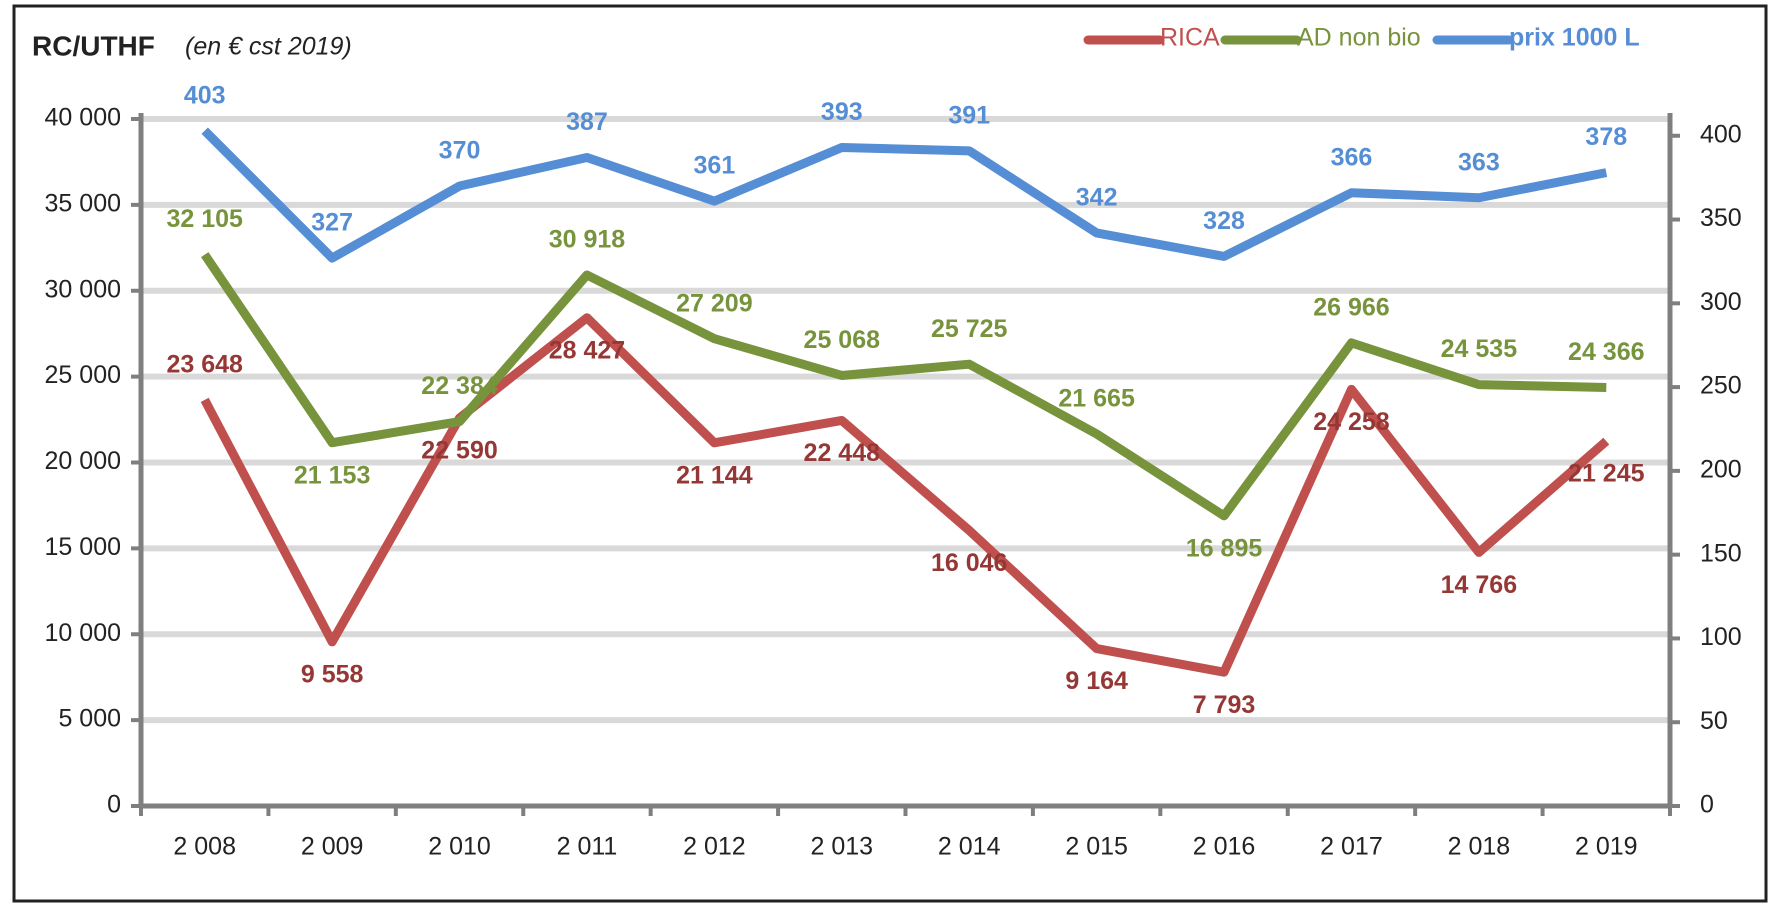 The image size is (1772, 910). I want to click on data-label: 391, so click(969, 115).